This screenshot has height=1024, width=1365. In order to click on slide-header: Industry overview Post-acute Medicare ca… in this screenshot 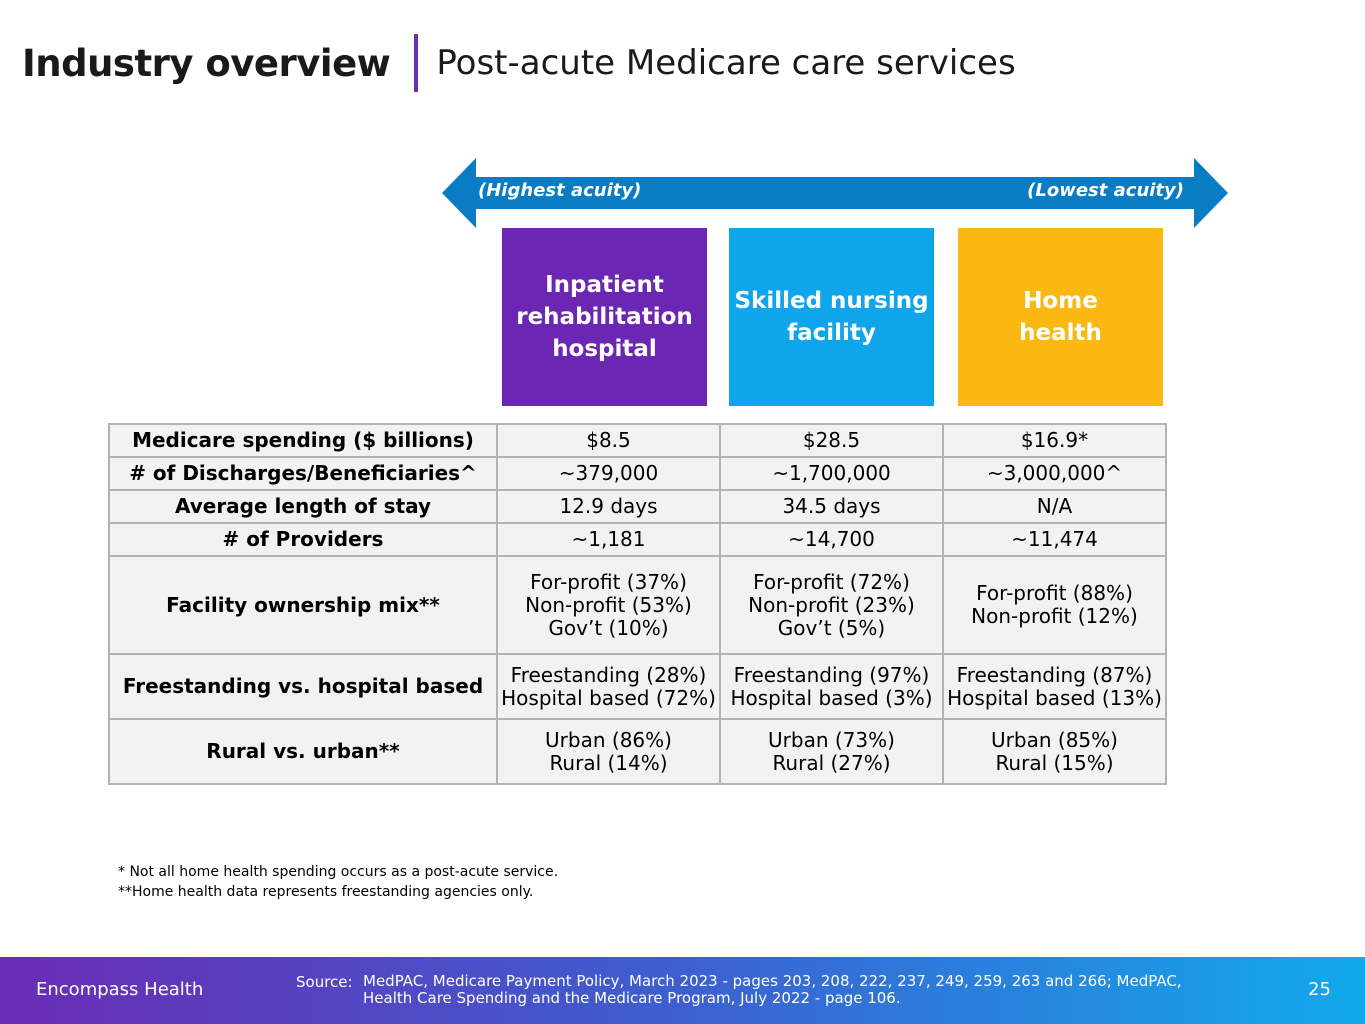, I will do `click(519, 63)`.